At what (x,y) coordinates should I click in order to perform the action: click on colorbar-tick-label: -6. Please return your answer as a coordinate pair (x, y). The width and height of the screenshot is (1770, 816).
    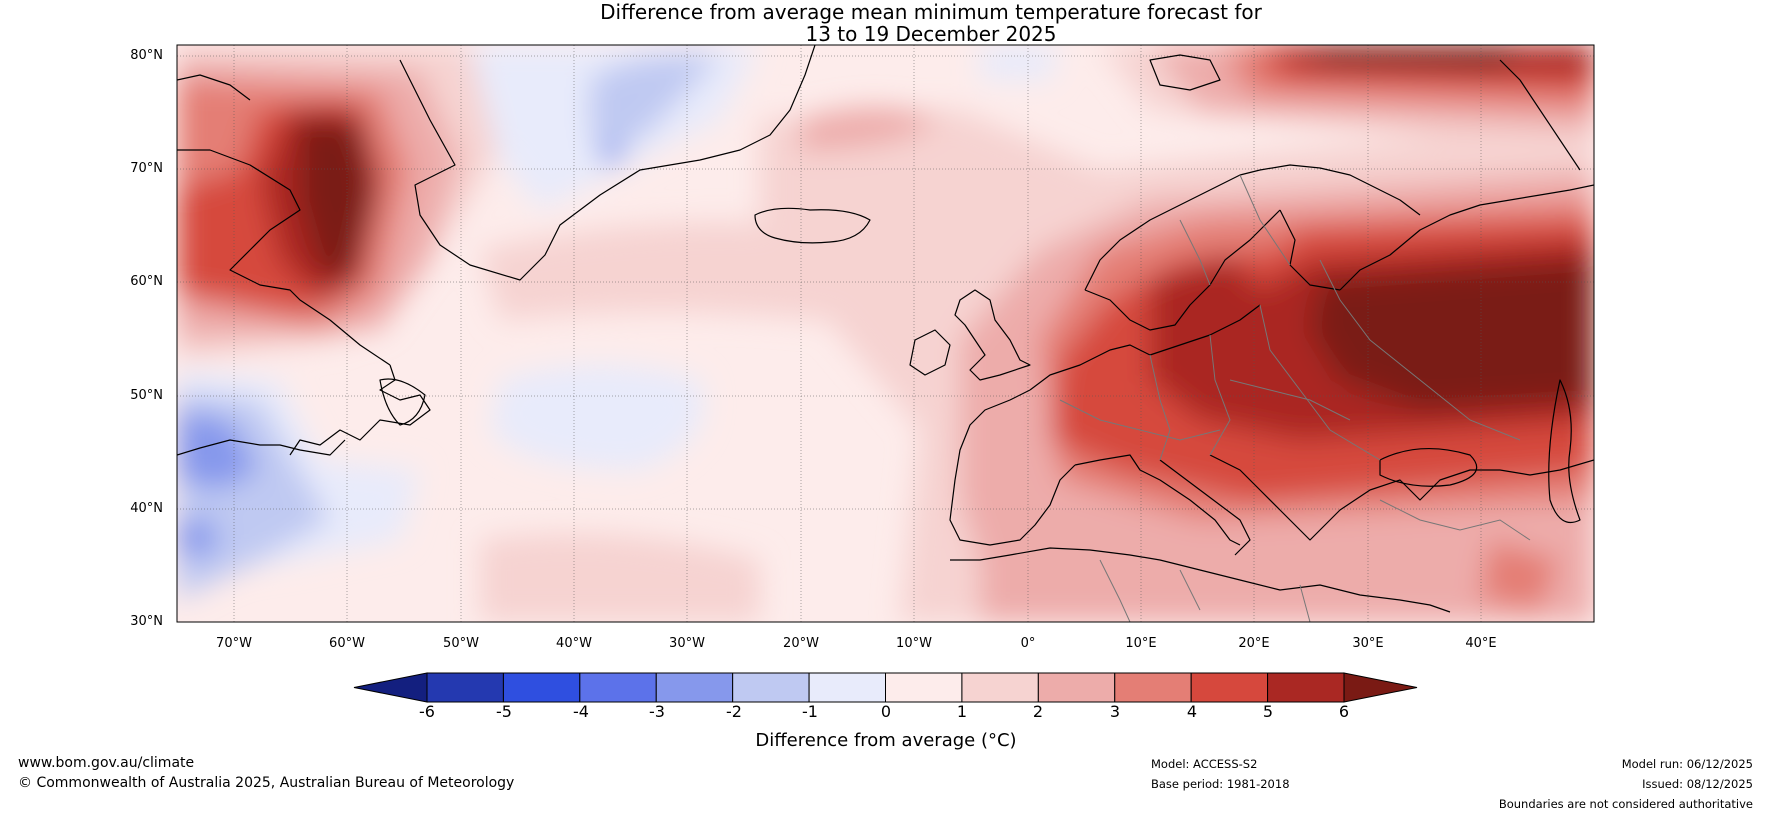
    Looking at the image, I should click on (427, 711).